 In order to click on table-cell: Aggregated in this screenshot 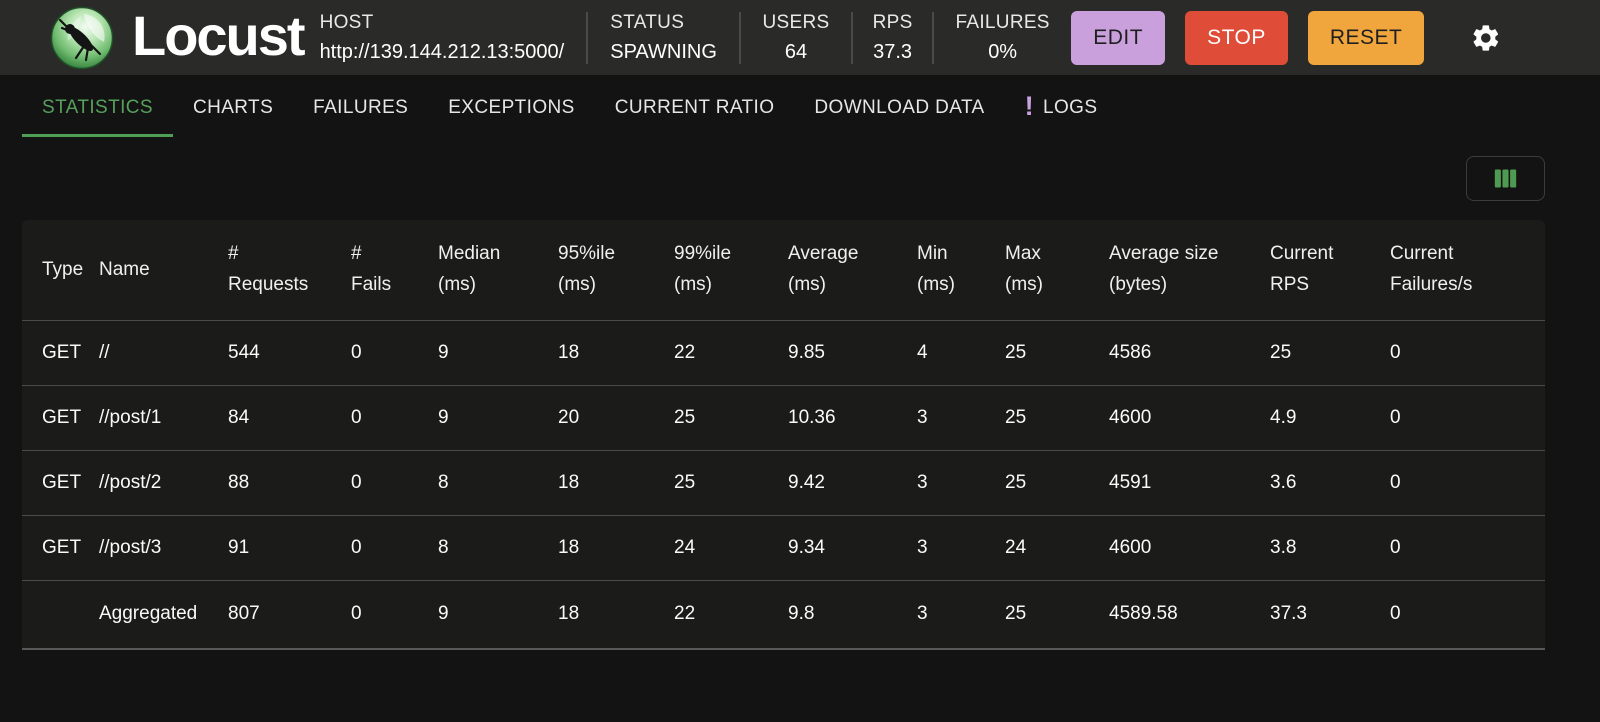, I will do `click(148, 614)`.